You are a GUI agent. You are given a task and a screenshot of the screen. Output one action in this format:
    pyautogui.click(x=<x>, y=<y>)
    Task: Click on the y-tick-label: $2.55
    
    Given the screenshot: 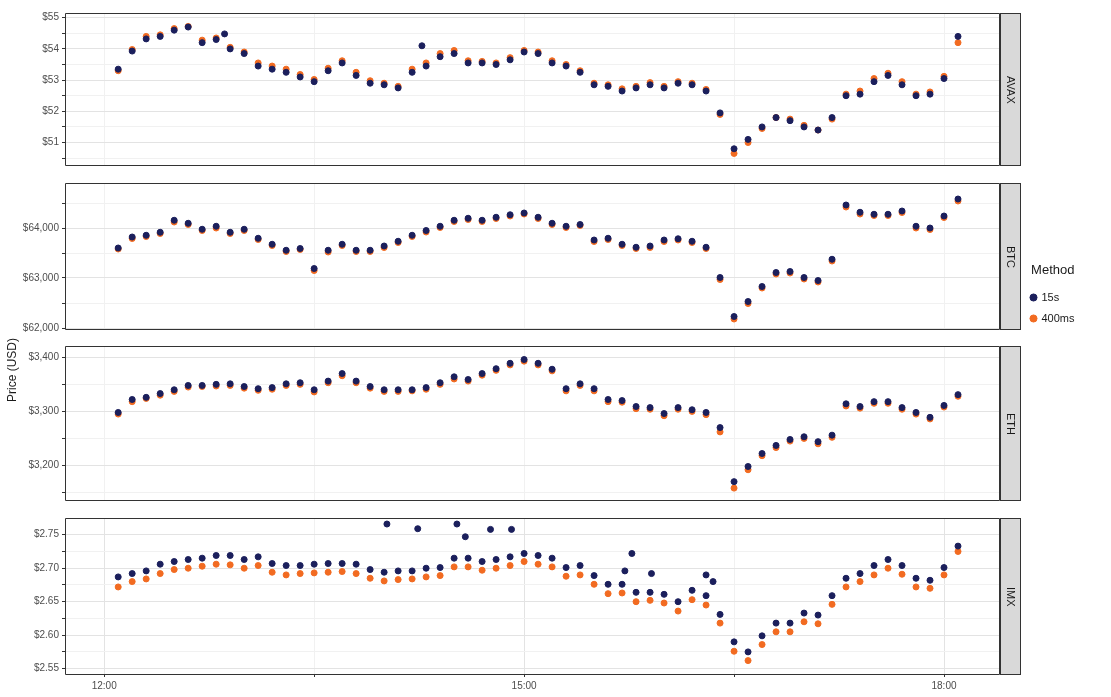 What is the action you would take?
    pyautogui.click(x=46, y=668)
    